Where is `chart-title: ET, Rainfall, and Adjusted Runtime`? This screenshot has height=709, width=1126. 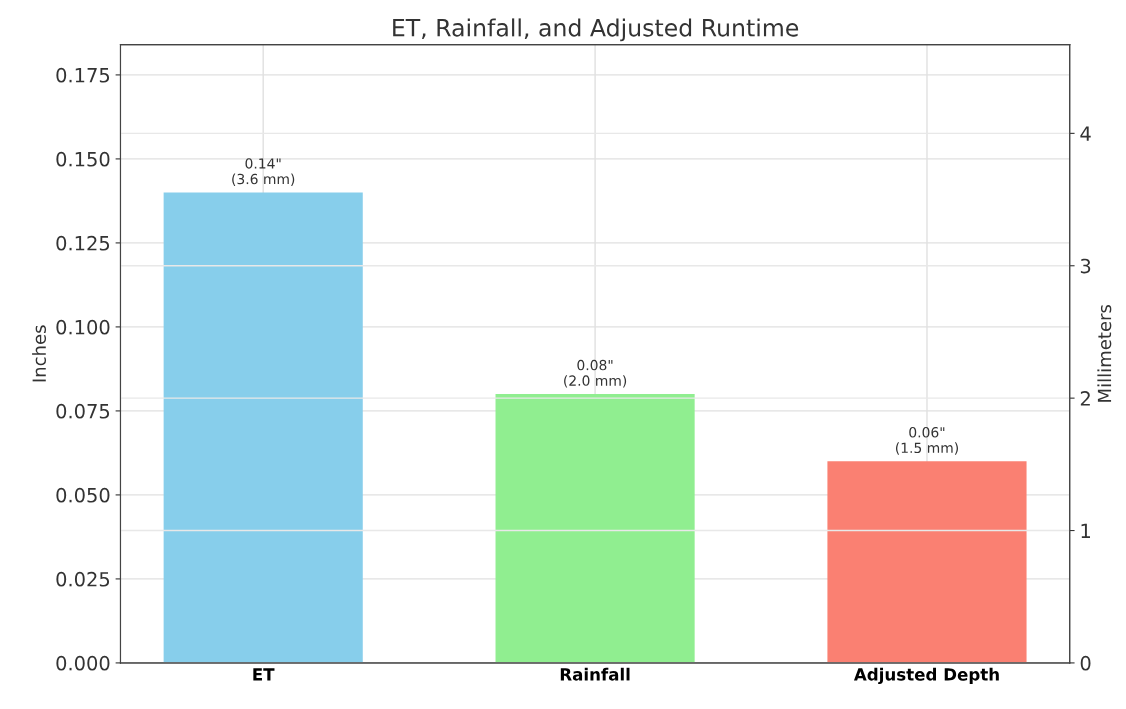
chart-title: ET, Rainfall, and Adjusted Runtime is located at coordinates (596, 30).